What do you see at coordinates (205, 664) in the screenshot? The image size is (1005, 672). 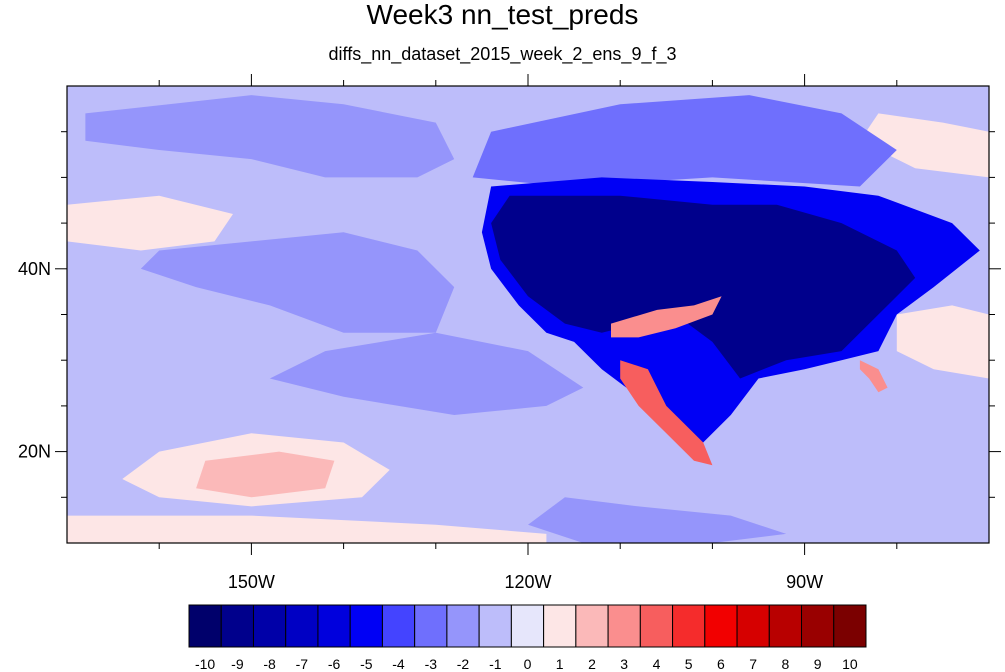 I see `colorbar-label: -10` at bounding box center [205, 664].